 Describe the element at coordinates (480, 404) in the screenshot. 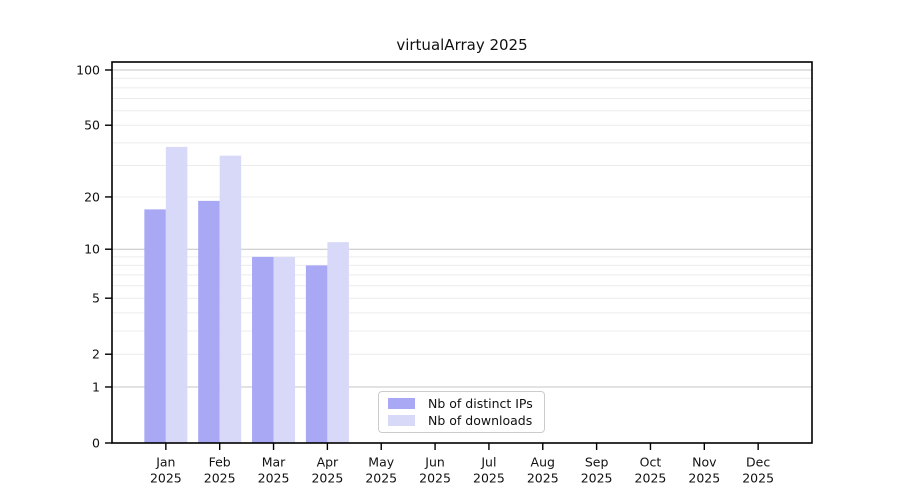

I see `legend-label-distinct-ips: Nb of distinct IPs` at that location.